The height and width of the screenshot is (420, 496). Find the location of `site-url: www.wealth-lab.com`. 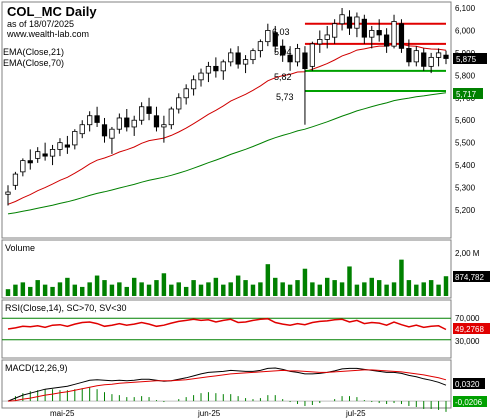

site-url: www.wealth-lab.com is located at coordinates (47, 34).